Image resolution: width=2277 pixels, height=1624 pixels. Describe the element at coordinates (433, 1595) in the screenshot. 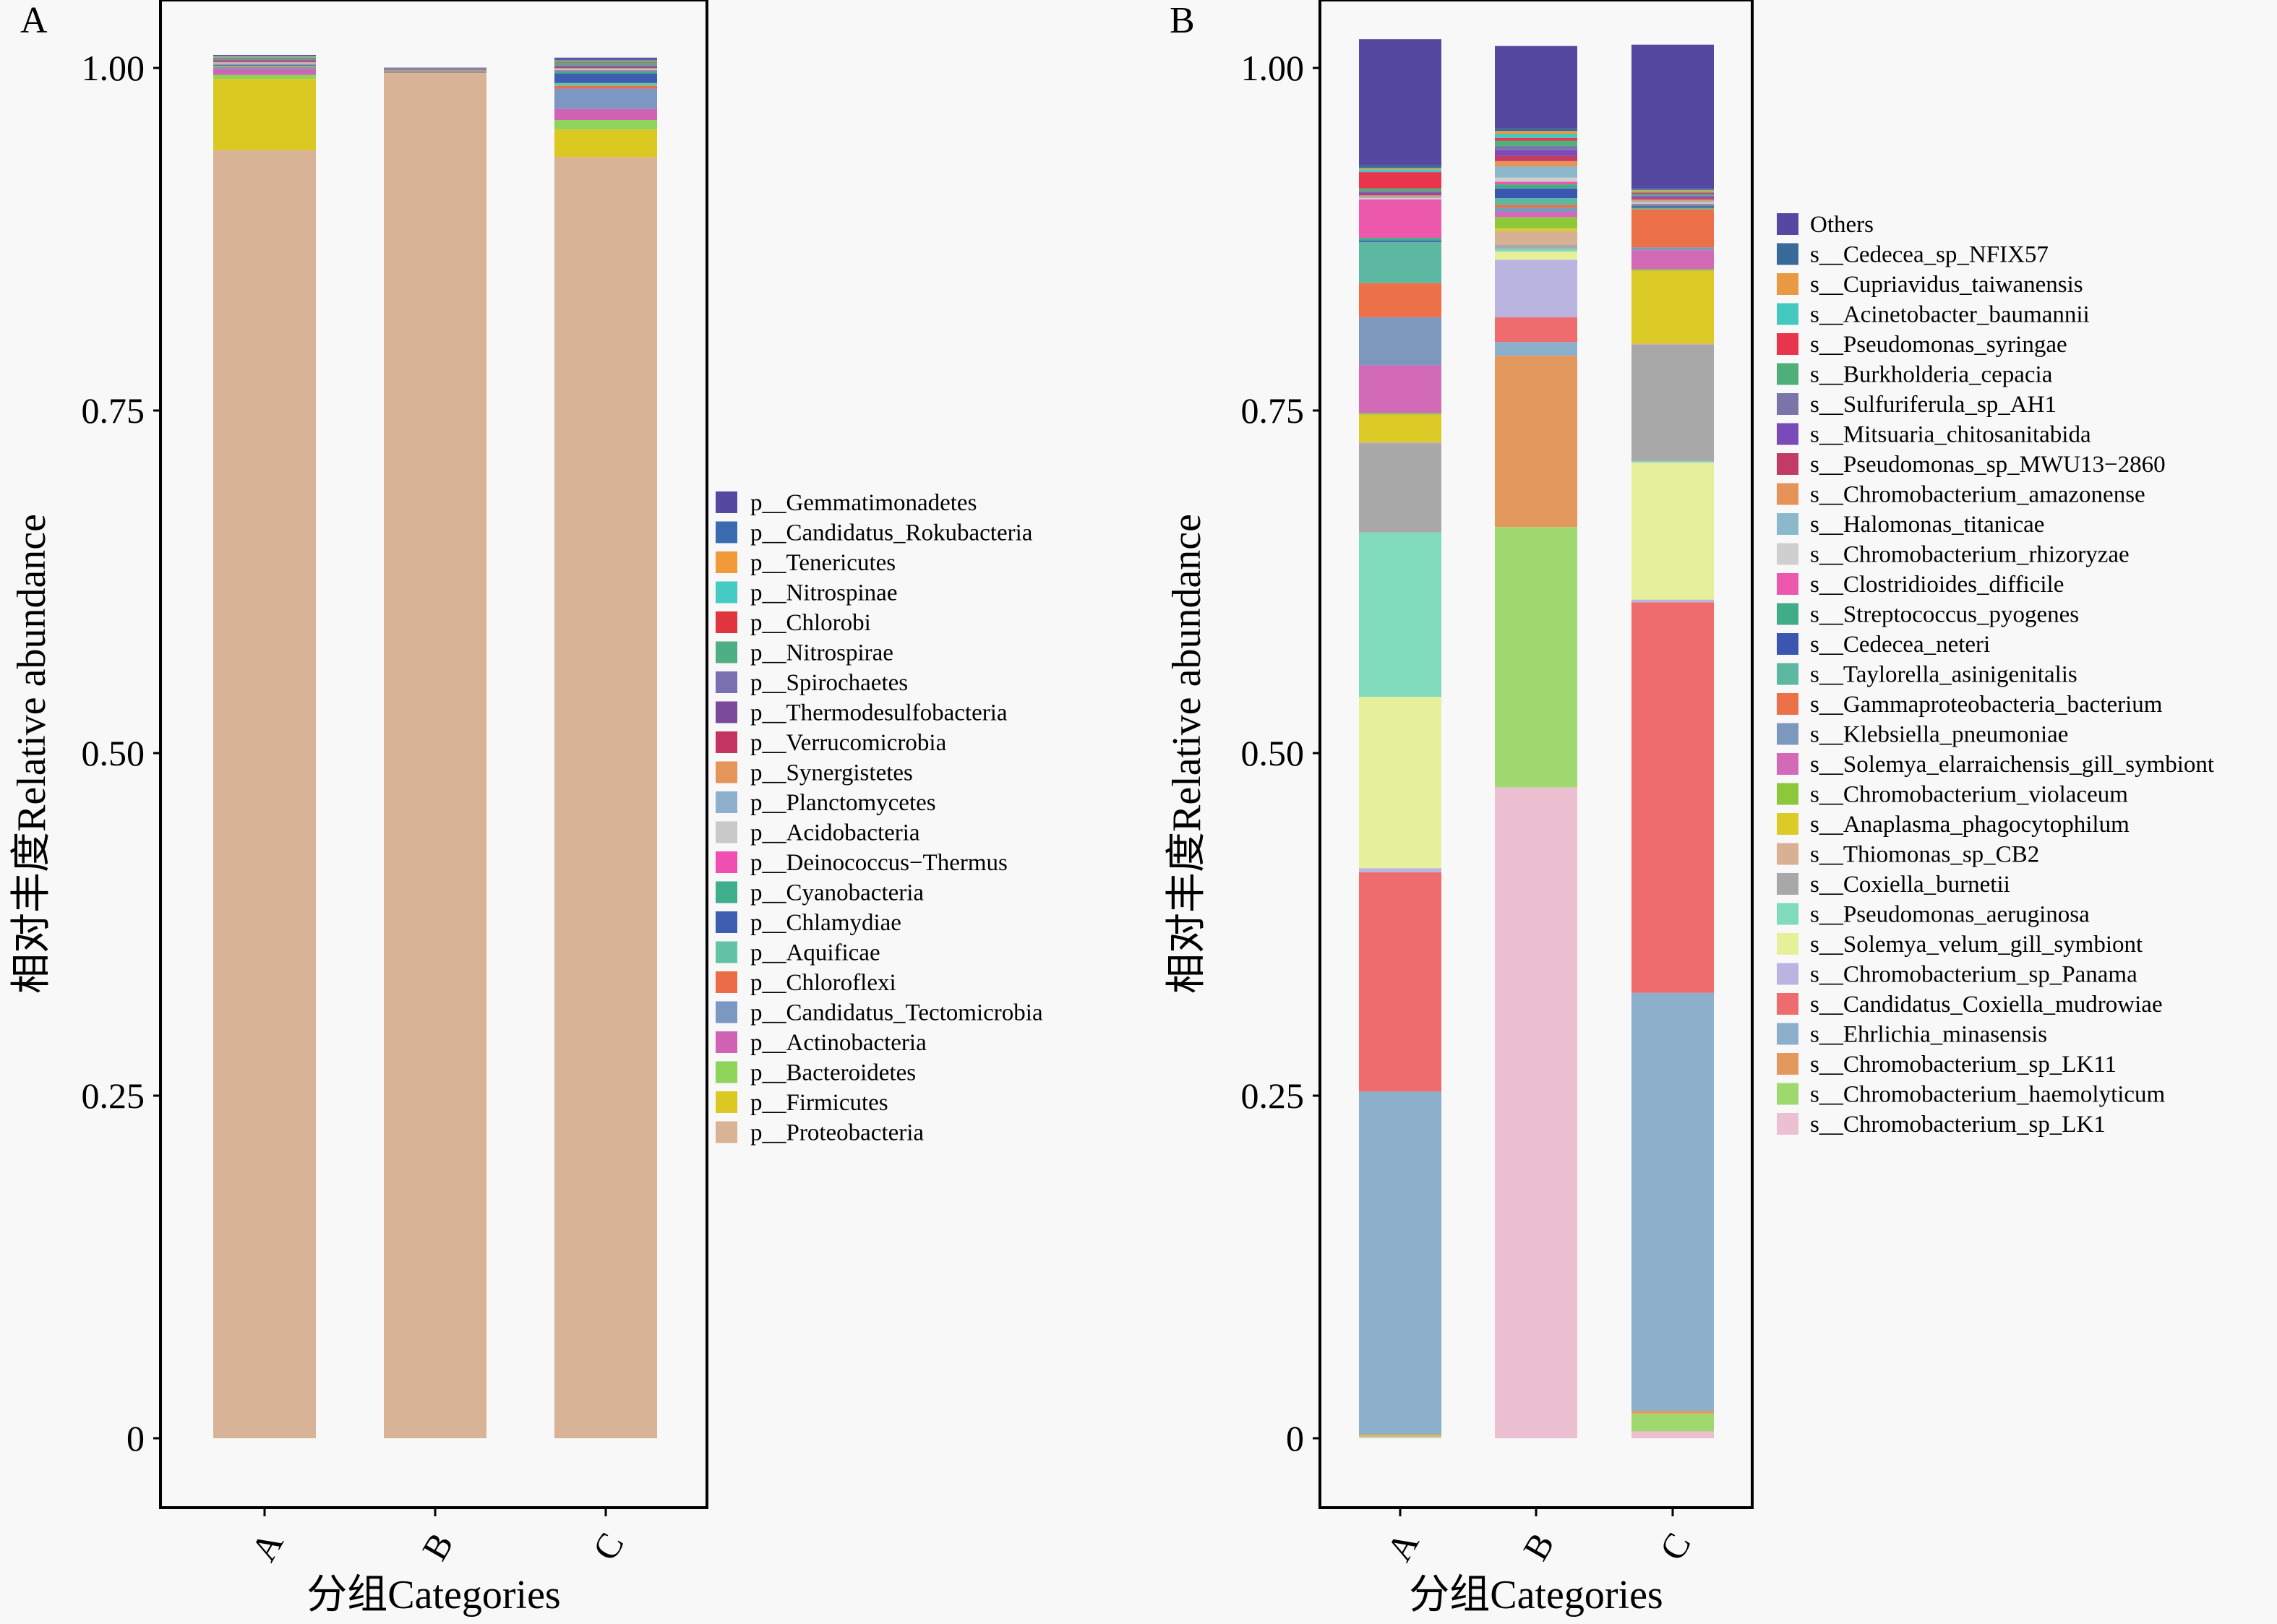

I see `panel-a-x-axis-title: 分组Categories` at that location.